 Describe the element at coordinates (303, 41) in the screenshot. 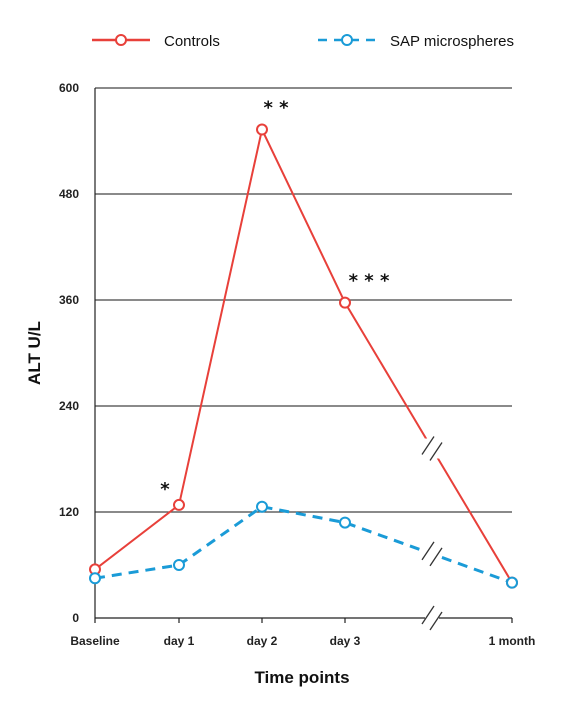

I see `legend: Controls SAP microspheres` at that location.